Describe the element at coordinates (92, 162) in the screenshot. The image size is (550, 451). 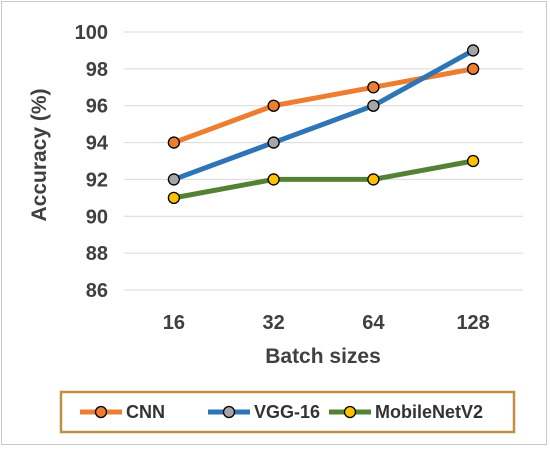
I see `y-axis-ticks: 86 88 90 92 94 96 98 100` at that location.